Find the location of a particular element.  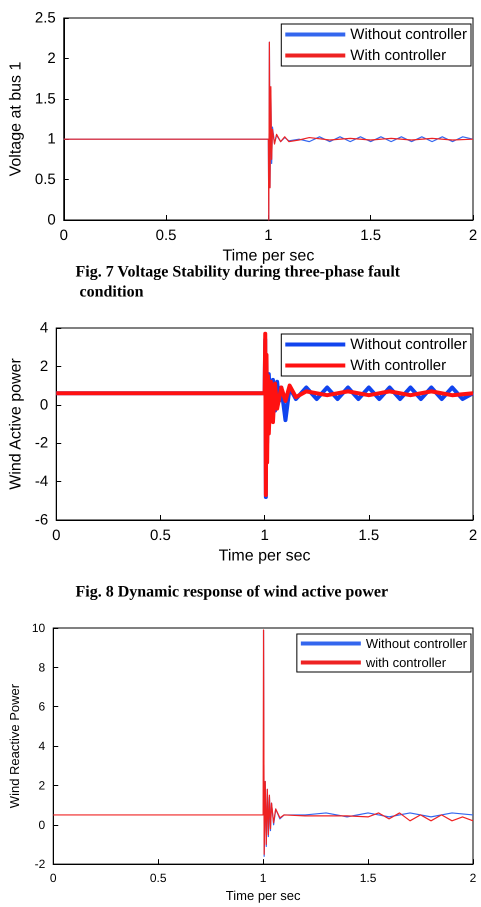

y-tick-label: 1.5 is located at coordinates (45, 99).